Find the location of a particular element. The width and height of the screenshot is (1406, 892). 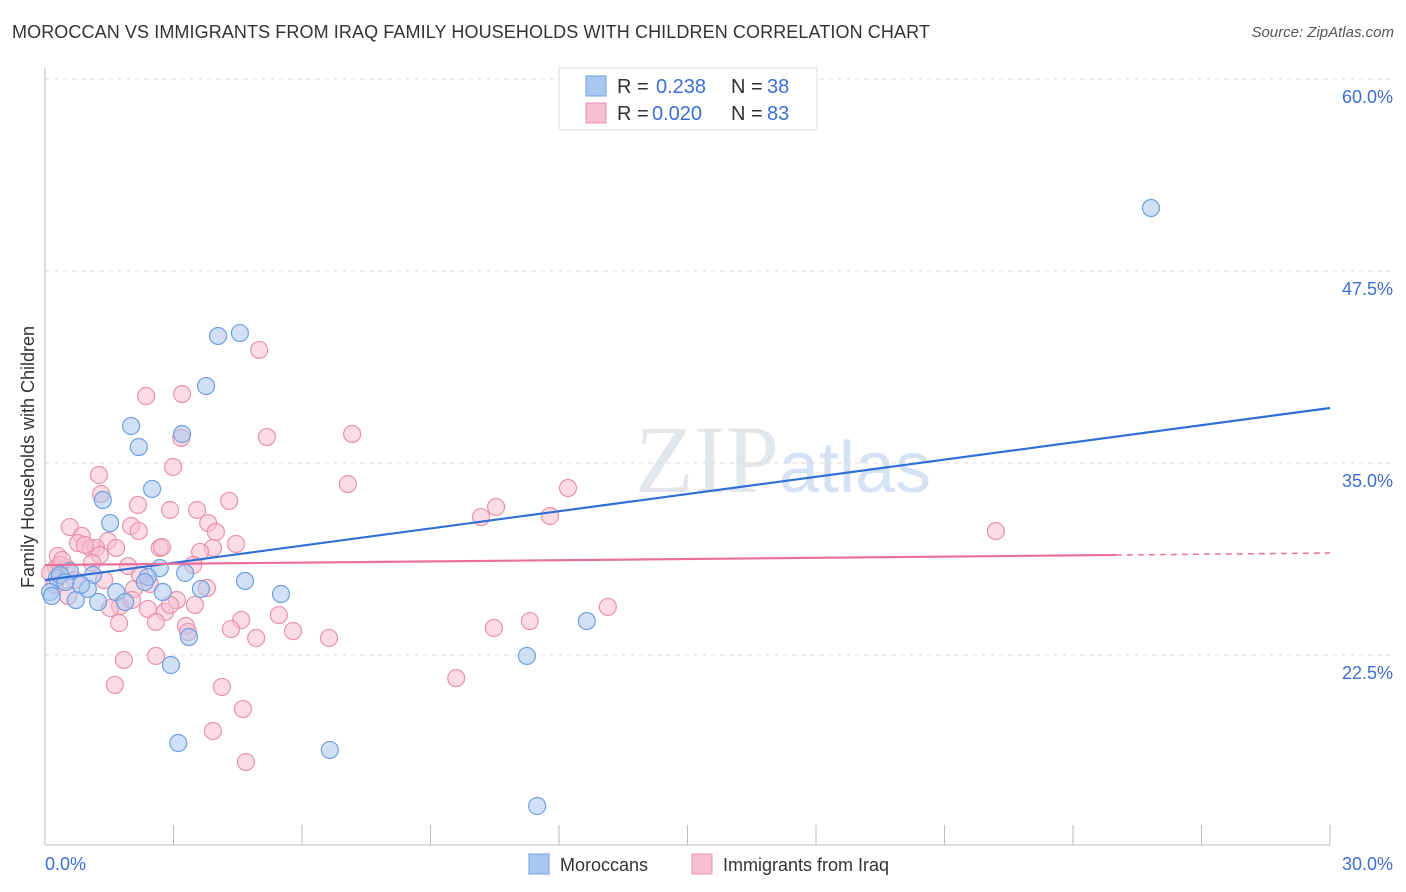

x-tick-label-max: 30.0% is located at coordinates (1367, 864).